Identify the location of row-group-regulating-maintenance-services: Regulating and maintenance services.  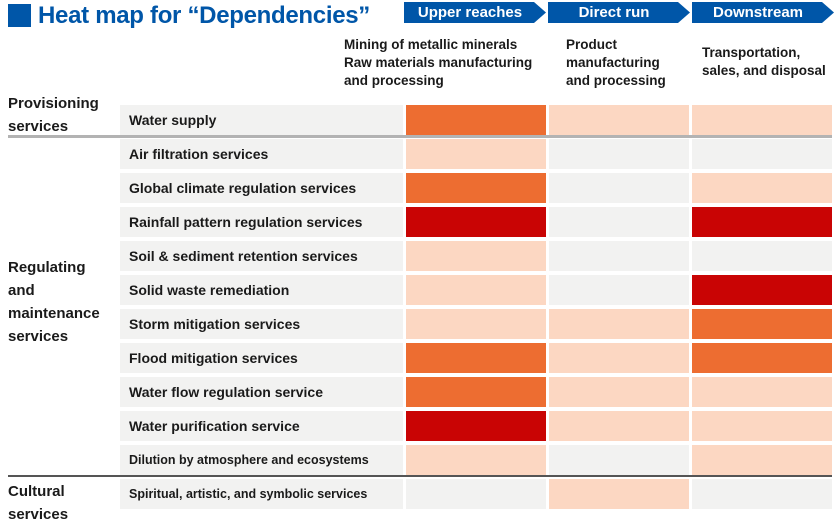
(54, 302).